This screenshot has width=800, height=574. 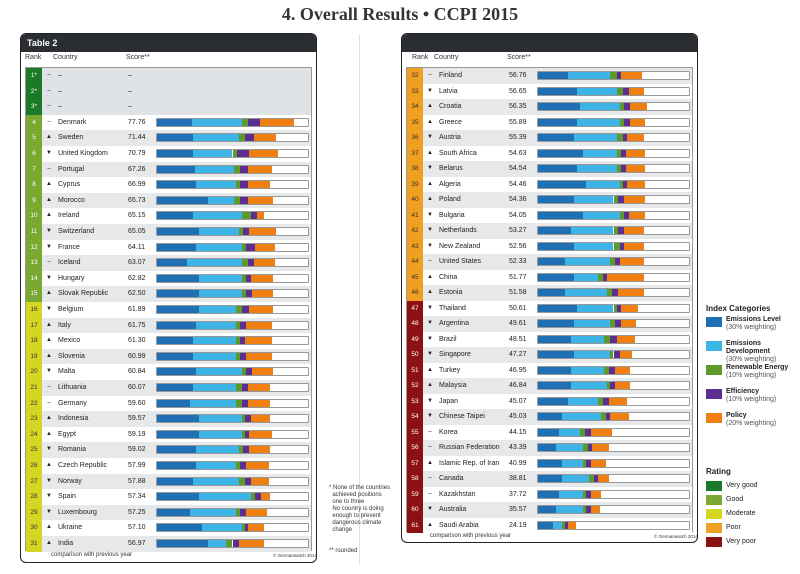 What do you see at coordinates (69, 263) in the screenshot?
I see `country-name: Iceland` at bounding box center [69, 263].